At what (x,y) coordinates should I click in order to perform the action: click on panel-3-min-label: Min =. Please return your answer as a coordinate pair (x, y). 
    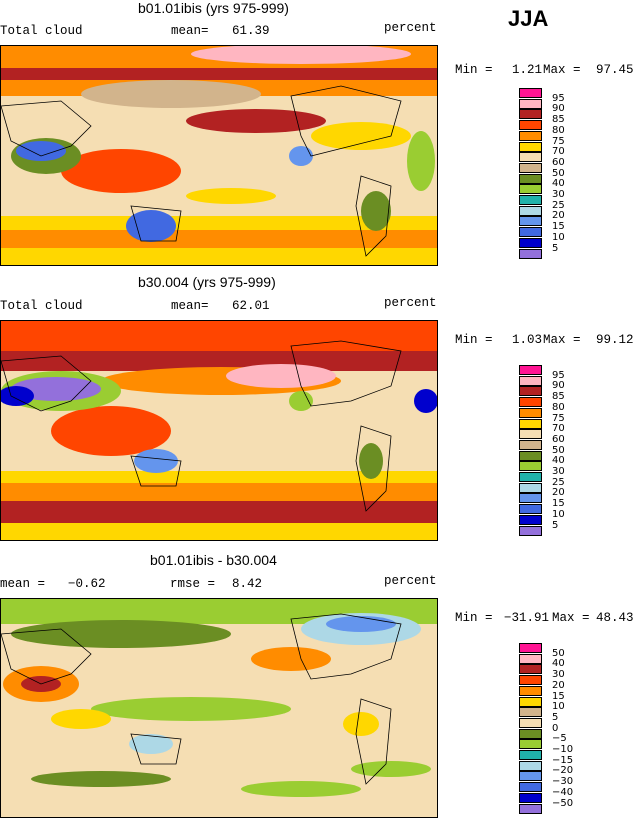
    Looking at the image, I should click on (474, 618).